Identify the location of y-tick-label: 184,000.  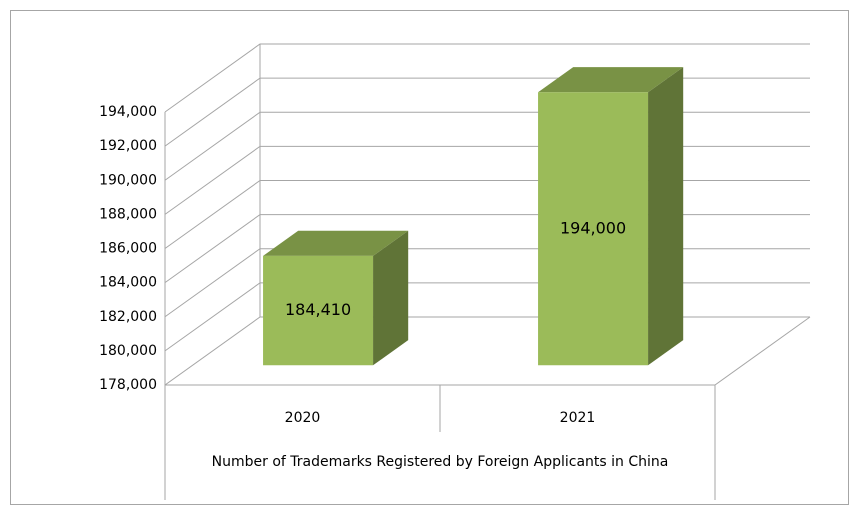
(128, 283).